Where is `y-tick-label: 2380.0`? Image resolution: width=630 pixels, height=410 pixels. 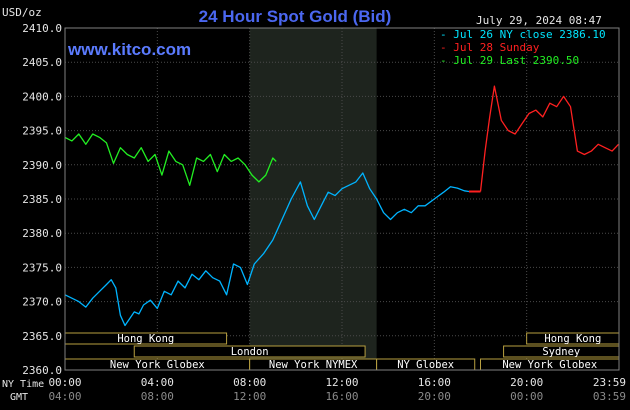 y-tick-label: 2380.0 is located at coordinates (42, 233).